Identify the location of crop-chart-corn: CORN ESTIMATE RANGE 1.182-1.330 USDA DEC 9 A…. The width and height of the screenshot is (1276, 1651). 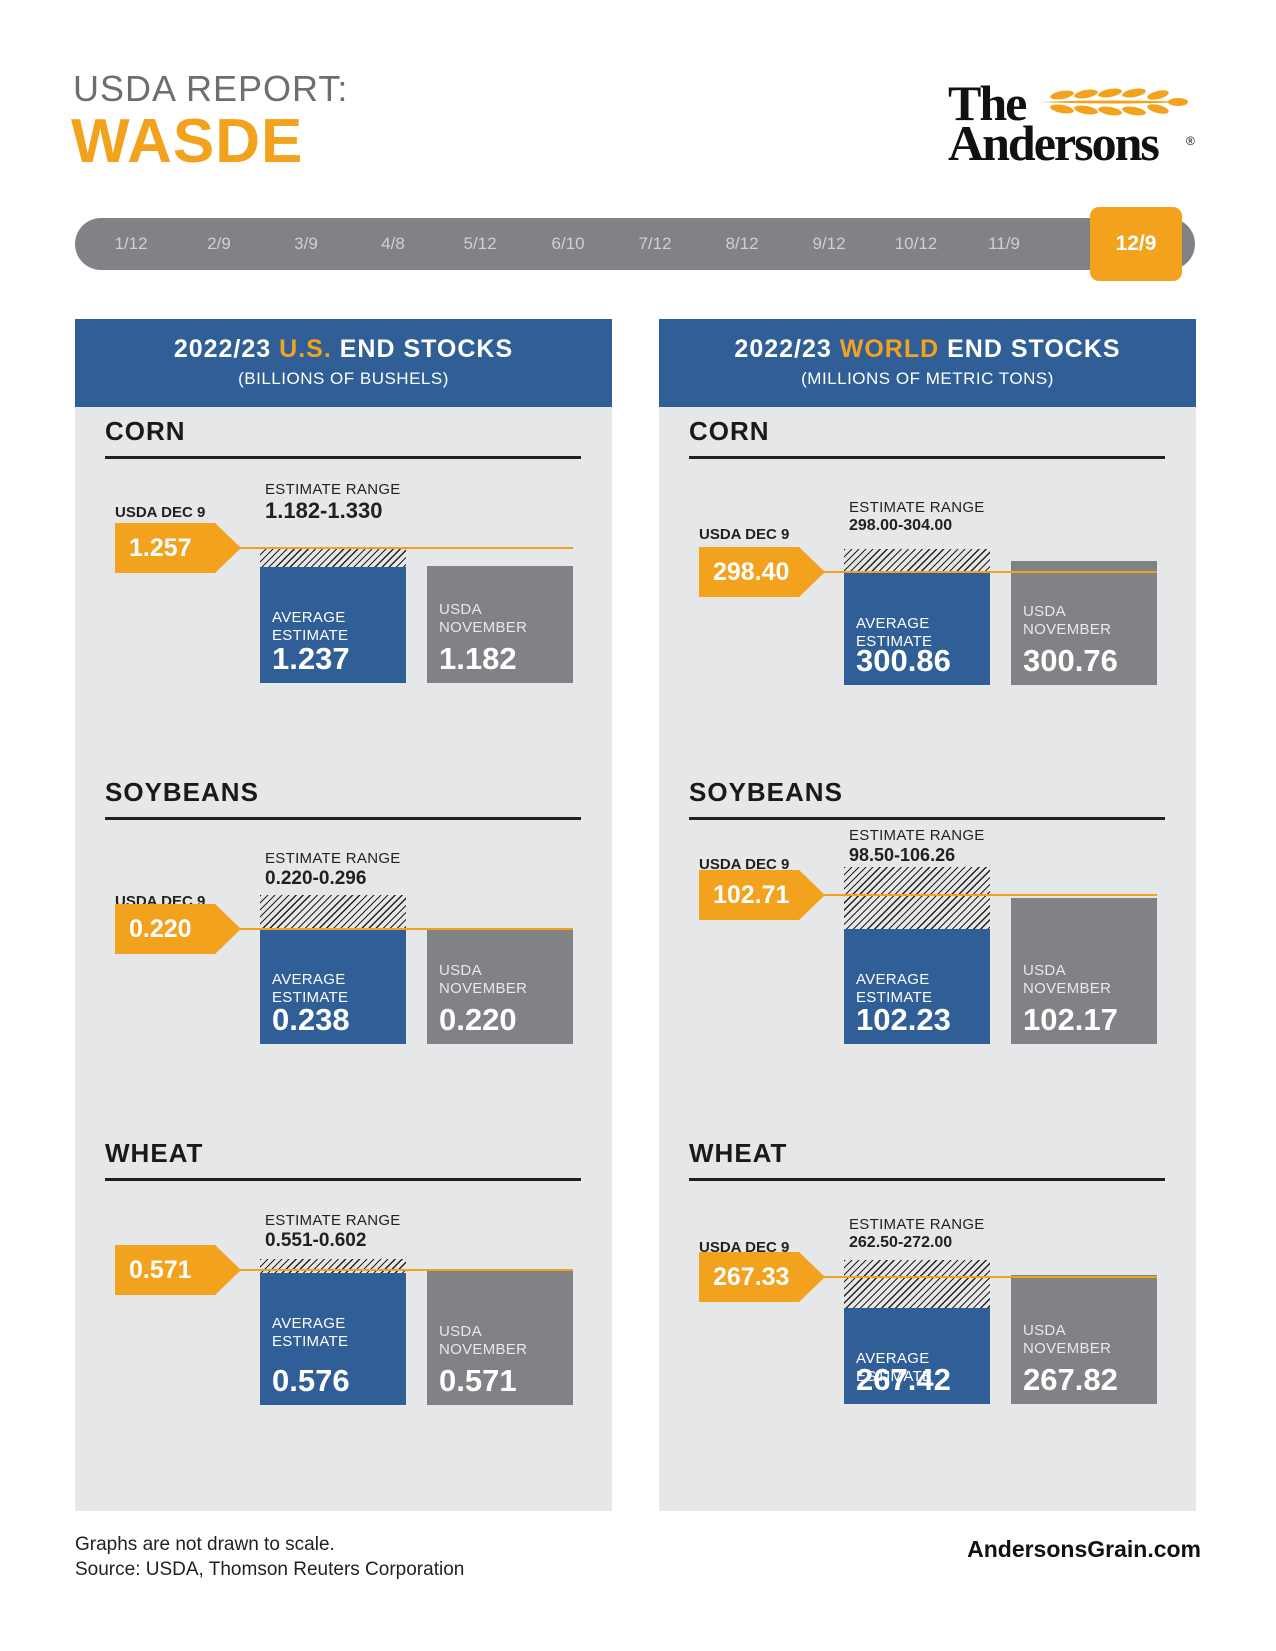
(343, 596).